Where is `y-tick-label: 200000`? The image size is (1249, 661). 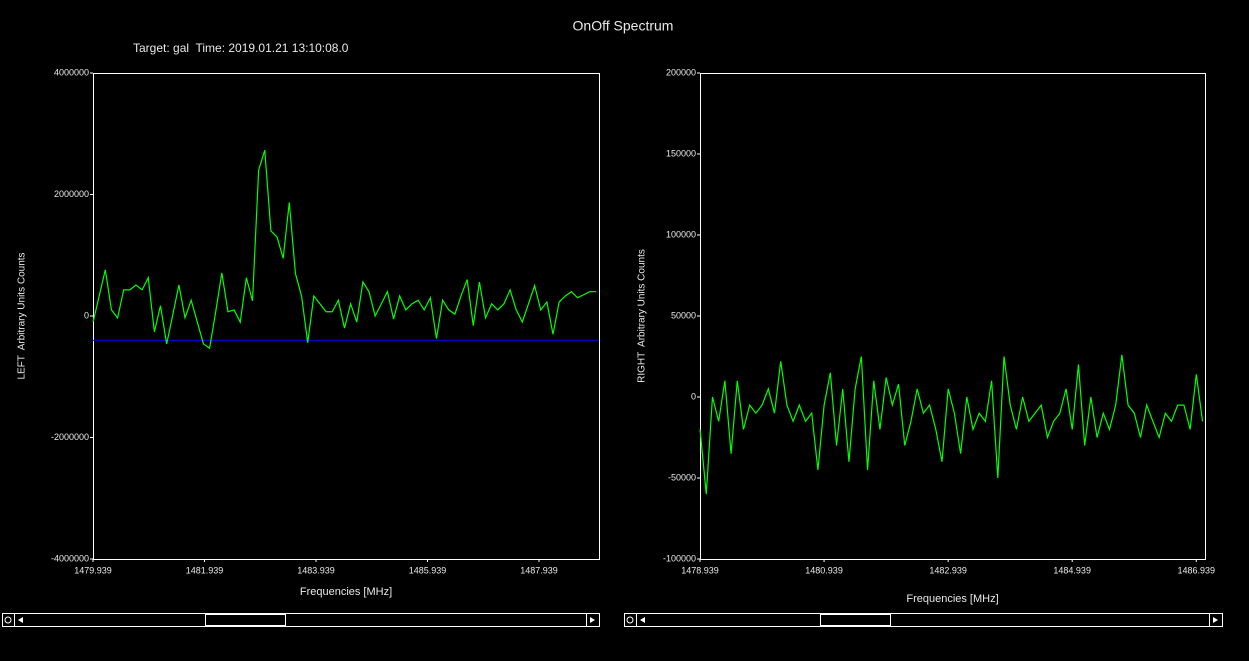 y-tick-label: 200000 is located at coordinates (681, 72).